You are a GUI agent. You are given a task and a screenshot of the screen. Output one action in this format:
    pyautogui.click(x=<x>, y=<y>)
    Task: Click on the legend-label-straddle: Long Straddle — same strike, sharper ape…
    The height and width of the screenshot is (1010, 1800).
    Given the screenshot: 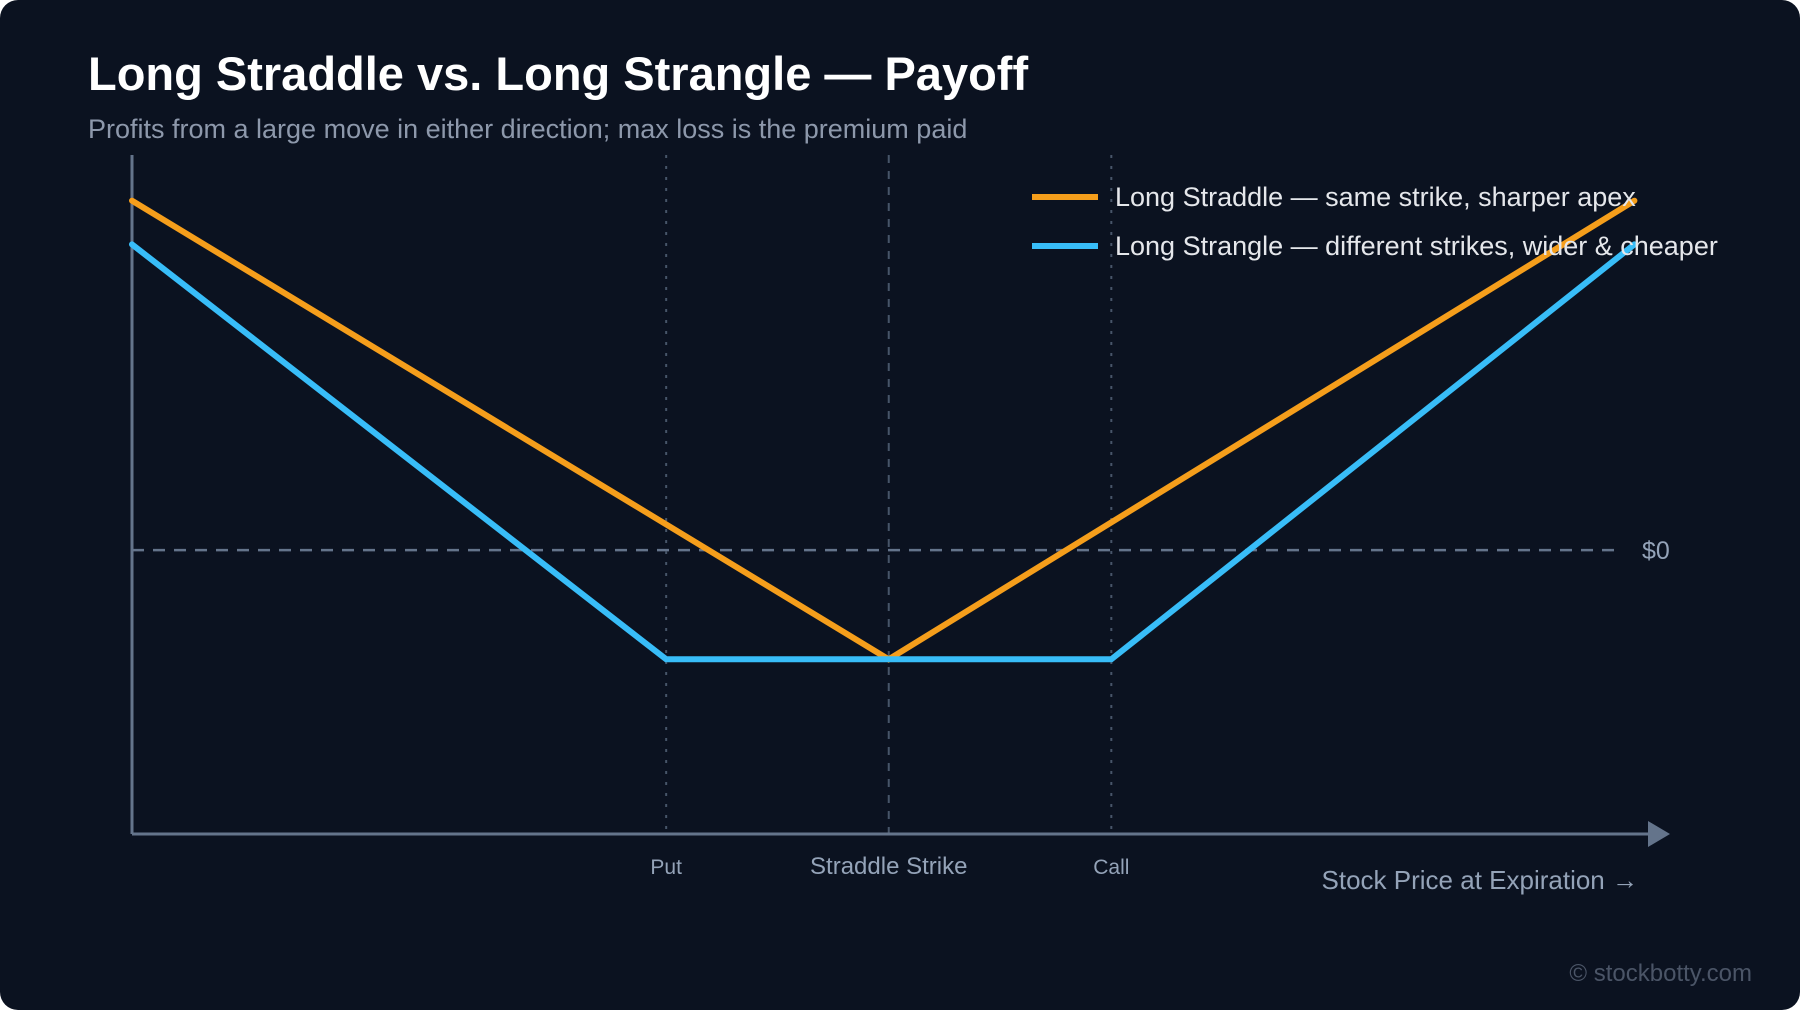 What is the action you would take?
    pyautogui.click(x=1375, y=197)
    